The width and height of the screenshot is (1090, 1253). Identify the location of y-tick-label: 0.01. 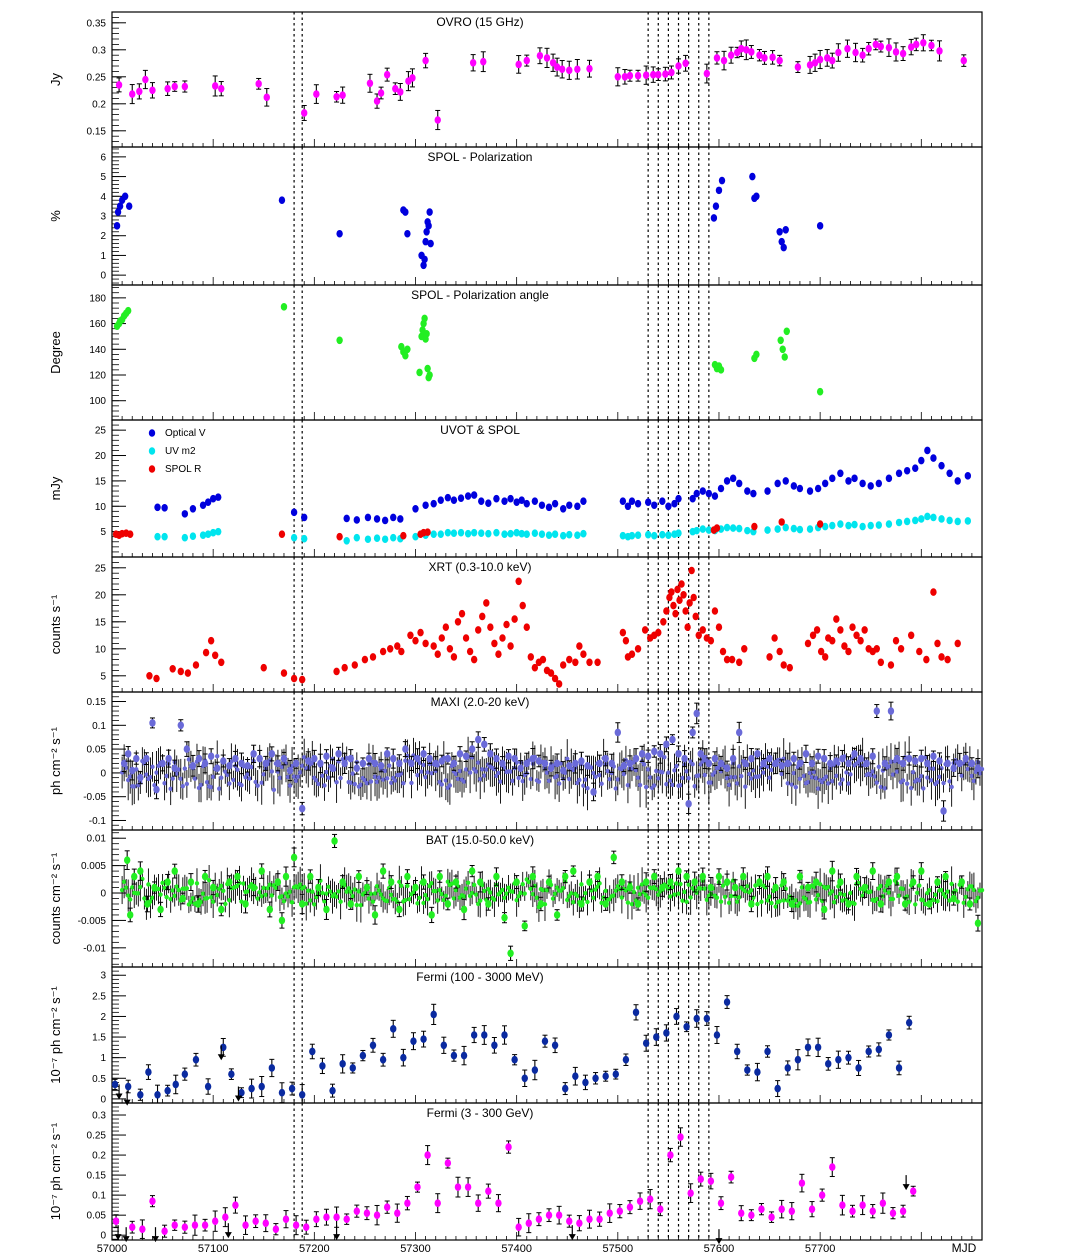
(97, 839).